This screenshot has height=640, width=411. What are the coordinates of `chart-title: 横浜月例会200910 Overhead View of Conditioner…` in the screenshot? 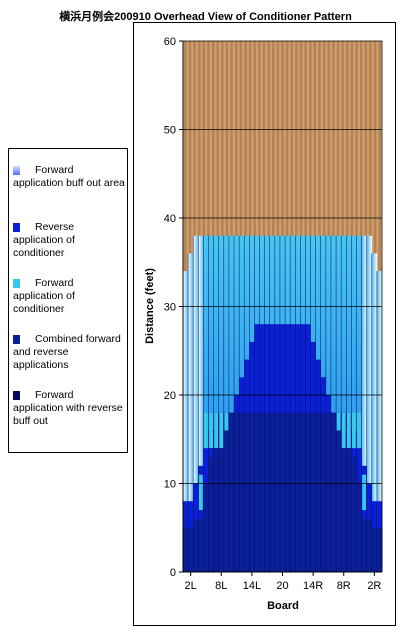 It's located at (205, 17).